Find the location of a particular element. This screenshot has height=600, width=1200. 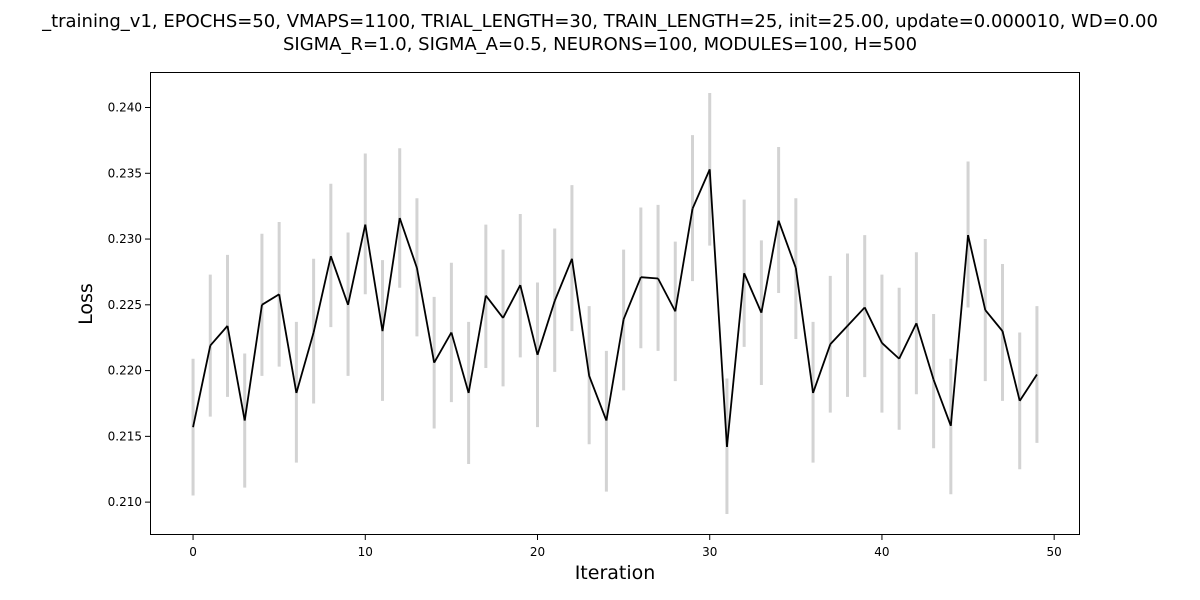

y-tick-label-2: 0.220 is located at coordinates (125, 371).